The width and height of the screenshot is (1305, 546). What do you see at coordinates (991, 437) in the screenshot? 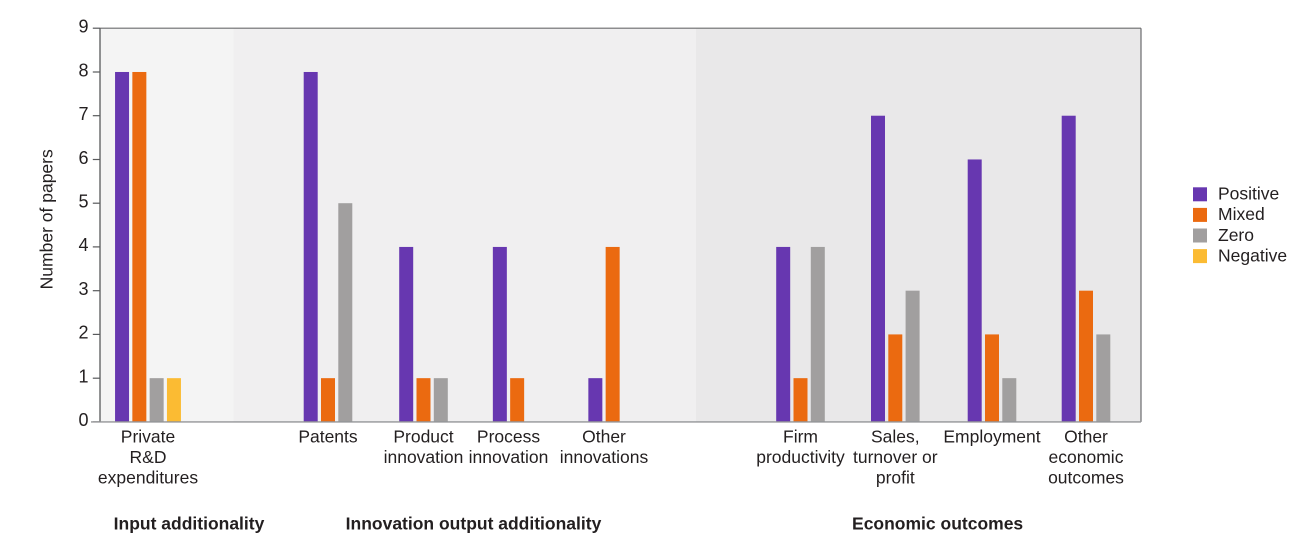
I see `svg-text: Employment` at bounding box center [991, 437].